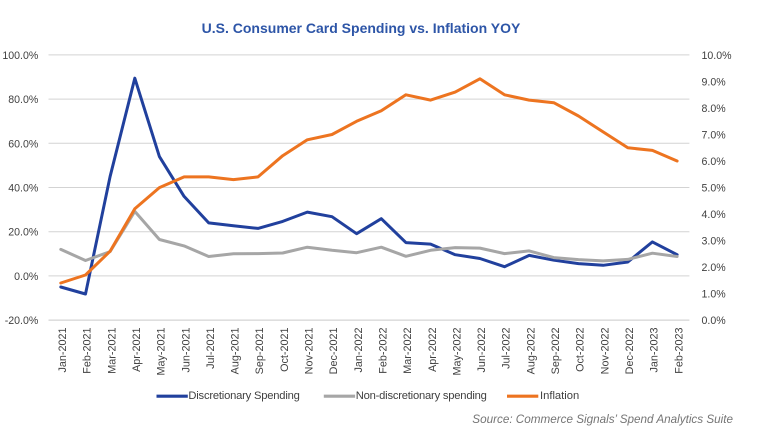 The width and height of the screenshot is (768, 435). What do you see at coordinates (243, 396) in the screenshot?
I see `svg-text: Discretionary Spending` at bounding box center [243, 396].